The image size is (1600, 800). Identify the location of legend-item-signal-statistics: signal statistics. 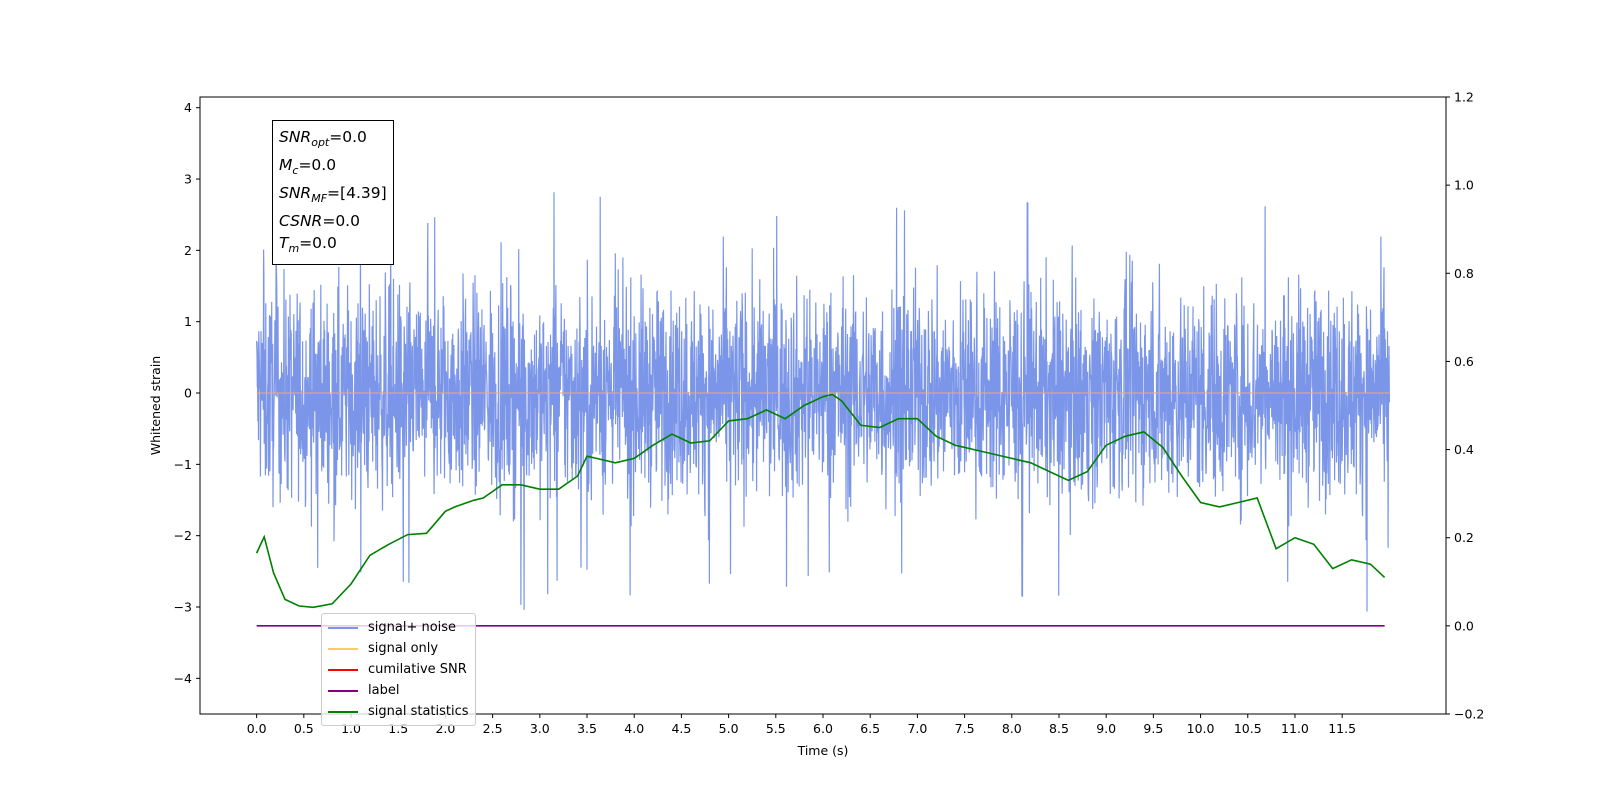
(398, 711).